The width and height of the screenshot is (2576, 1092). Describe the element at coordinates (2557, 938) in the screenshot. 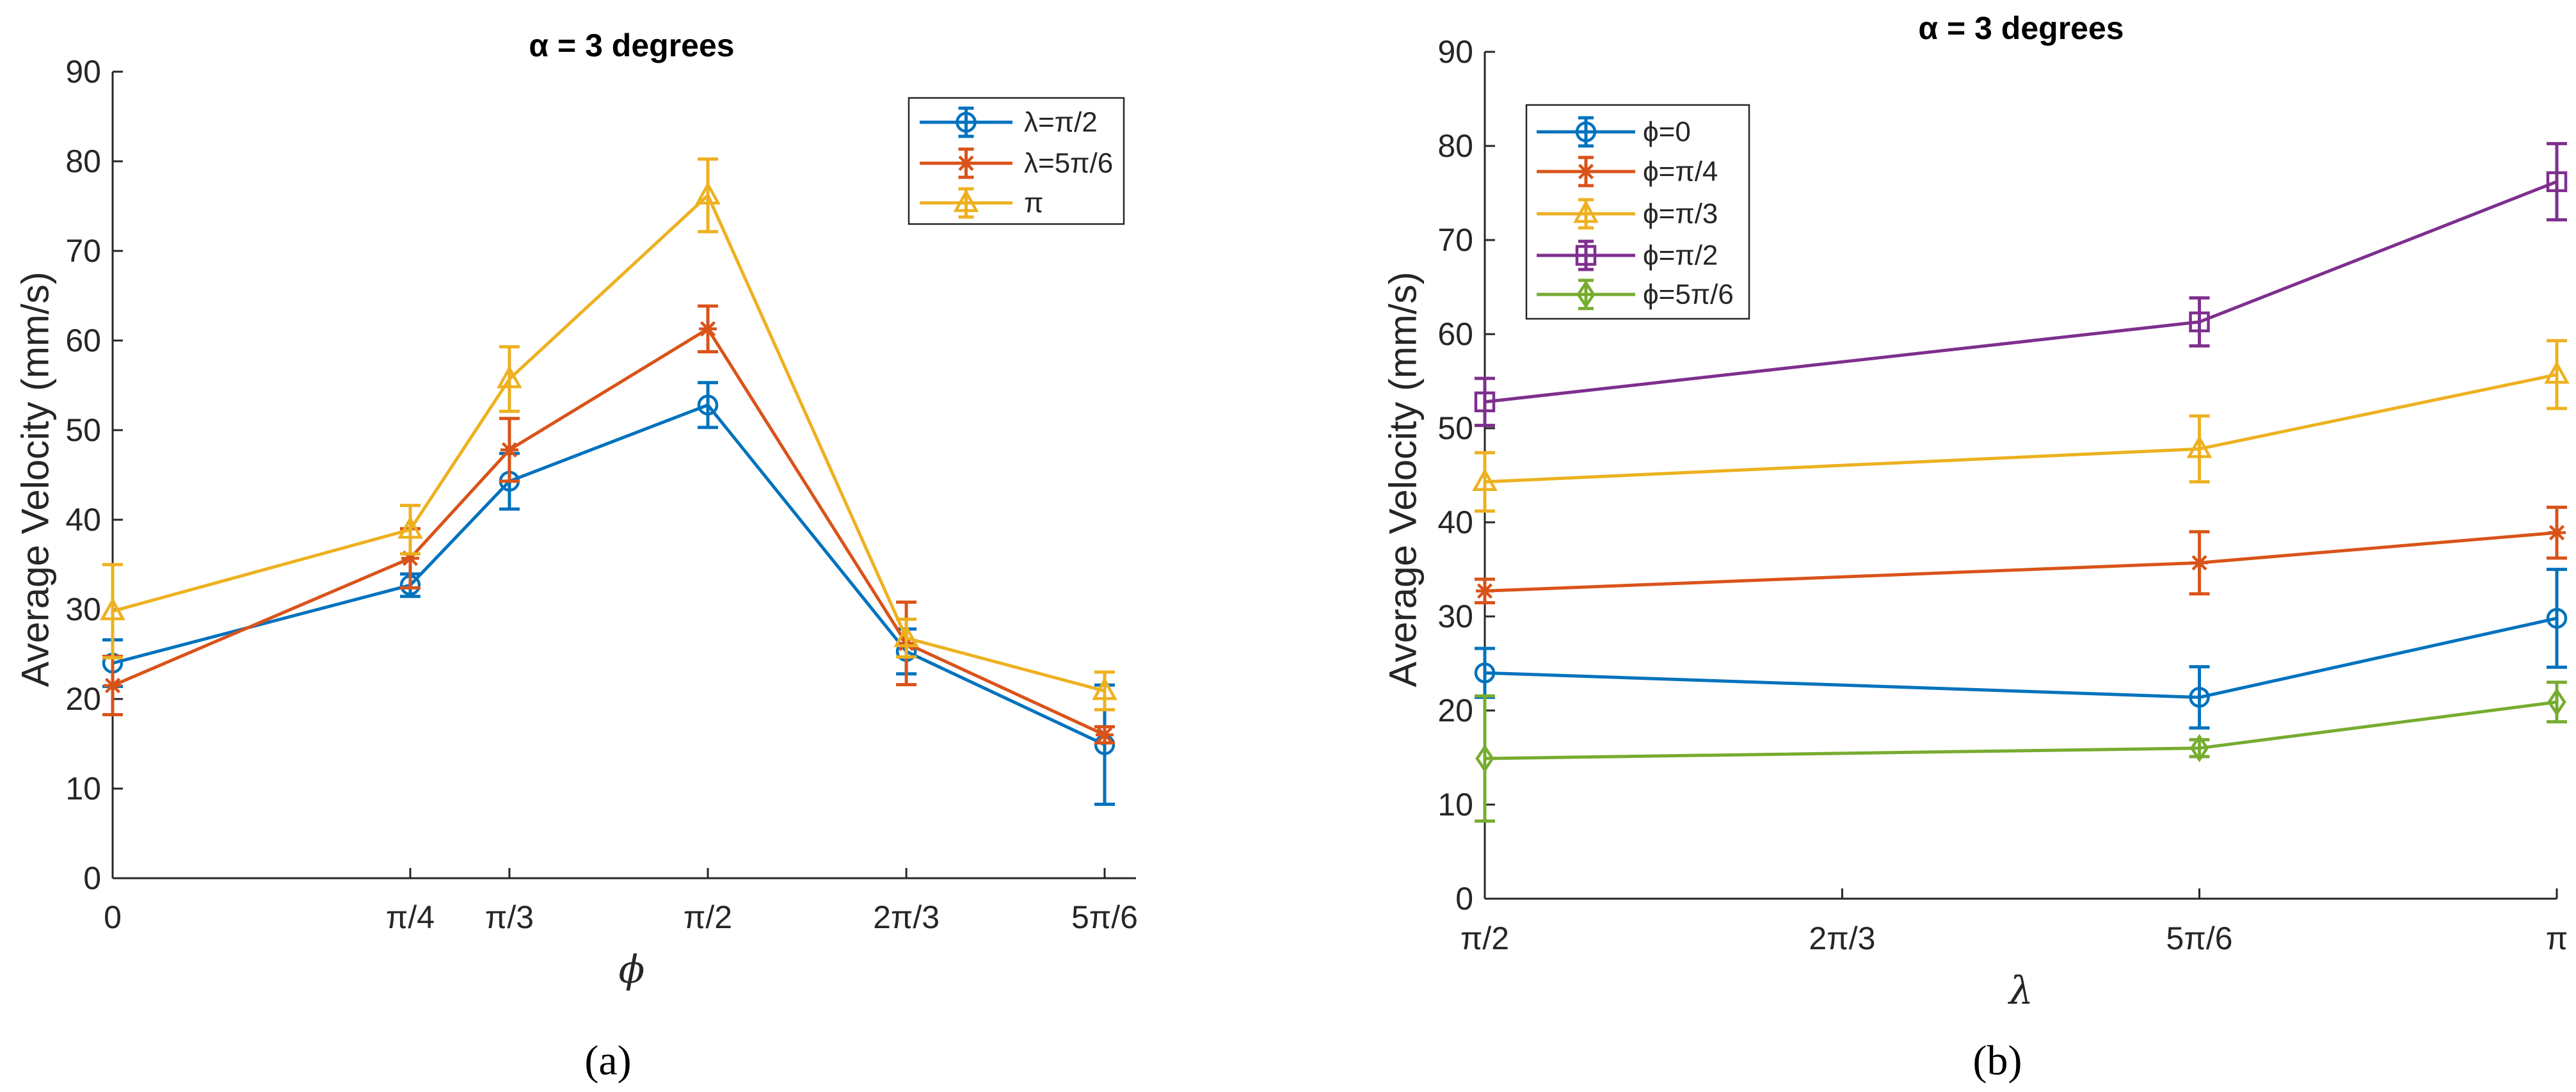

I see `x-tick-label: π` at that location.